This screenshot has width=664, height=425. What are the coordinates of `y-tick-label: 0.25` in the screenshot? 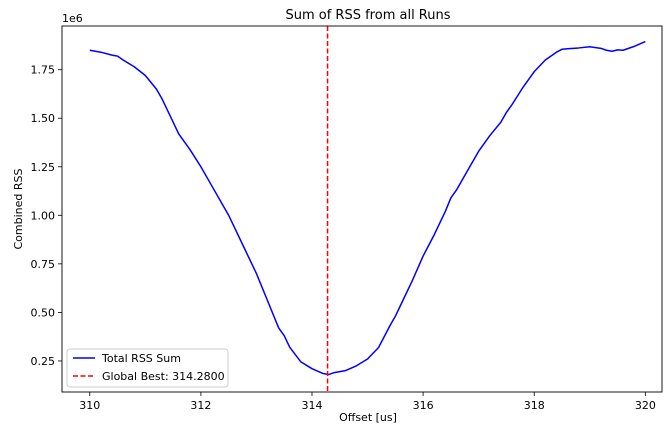 It's located at (43, 361).